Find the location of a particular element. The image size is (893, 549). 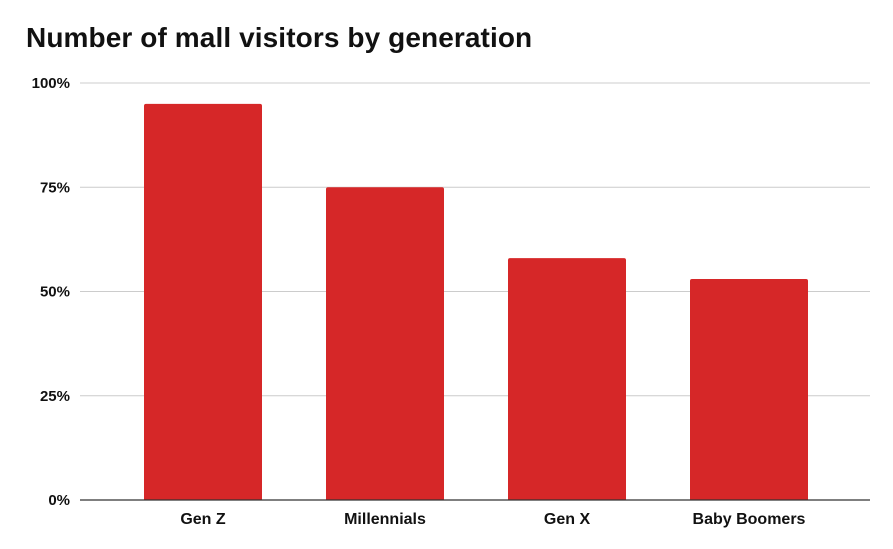

y-tick-label: 50% is located at coordinates (55, 292).